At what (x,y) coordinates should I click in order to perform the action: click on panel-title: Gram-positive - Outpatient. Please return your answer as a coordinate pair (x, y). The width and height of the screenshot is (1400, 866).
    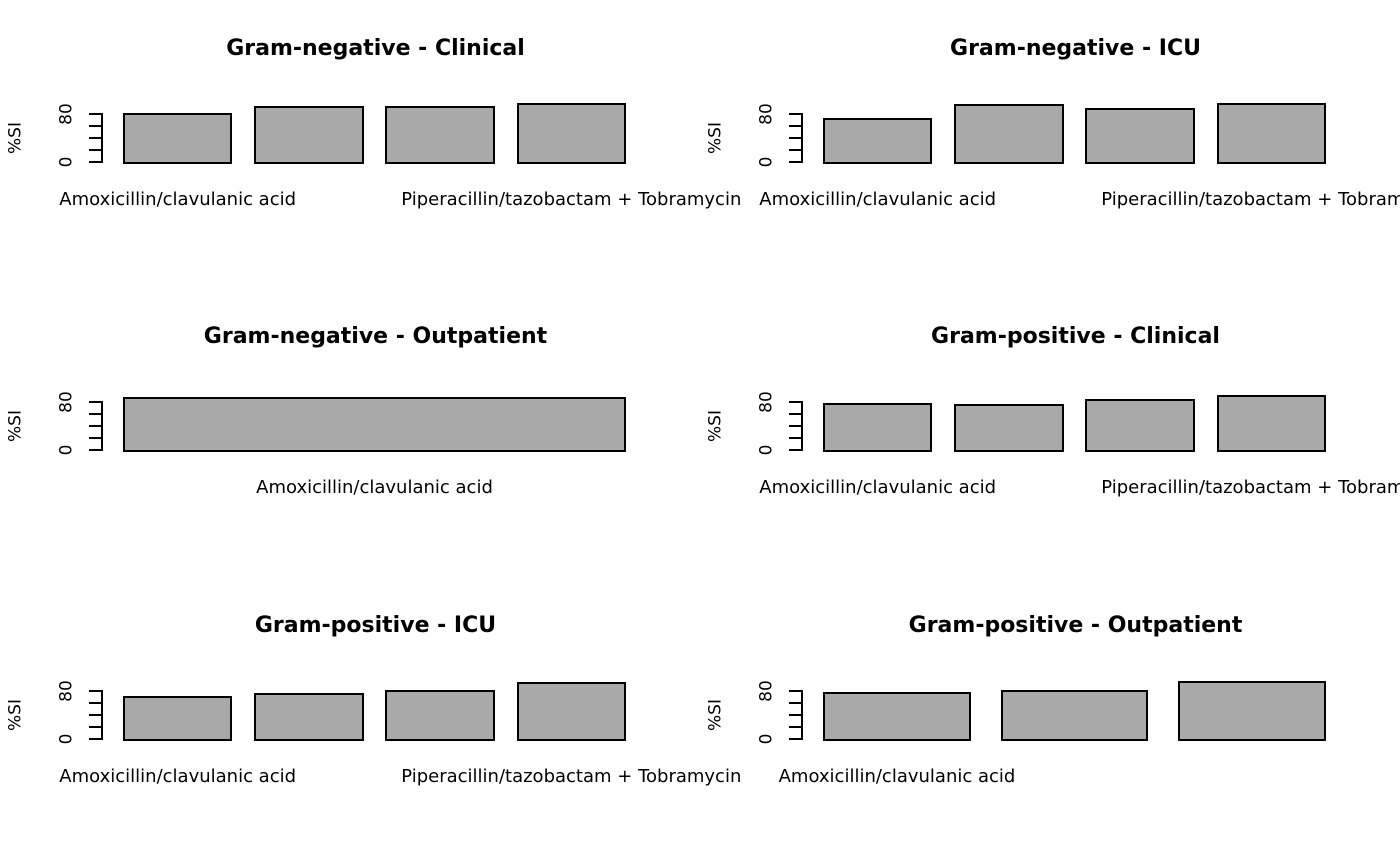
    Looking at the image, I should click on (1075, 625).